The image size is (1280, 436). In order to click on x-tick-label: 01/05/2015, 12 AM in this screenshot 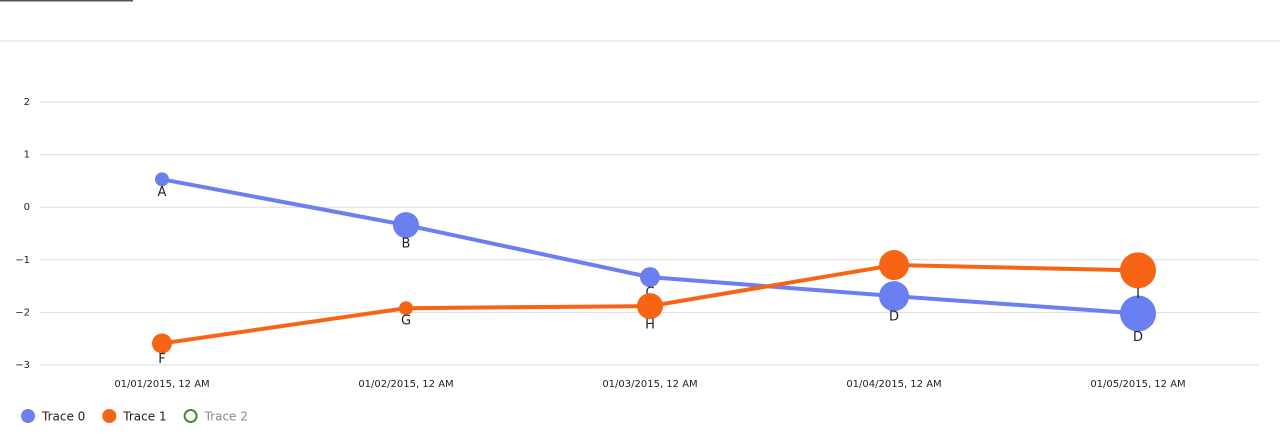, I will do `click(1137, 384)`.